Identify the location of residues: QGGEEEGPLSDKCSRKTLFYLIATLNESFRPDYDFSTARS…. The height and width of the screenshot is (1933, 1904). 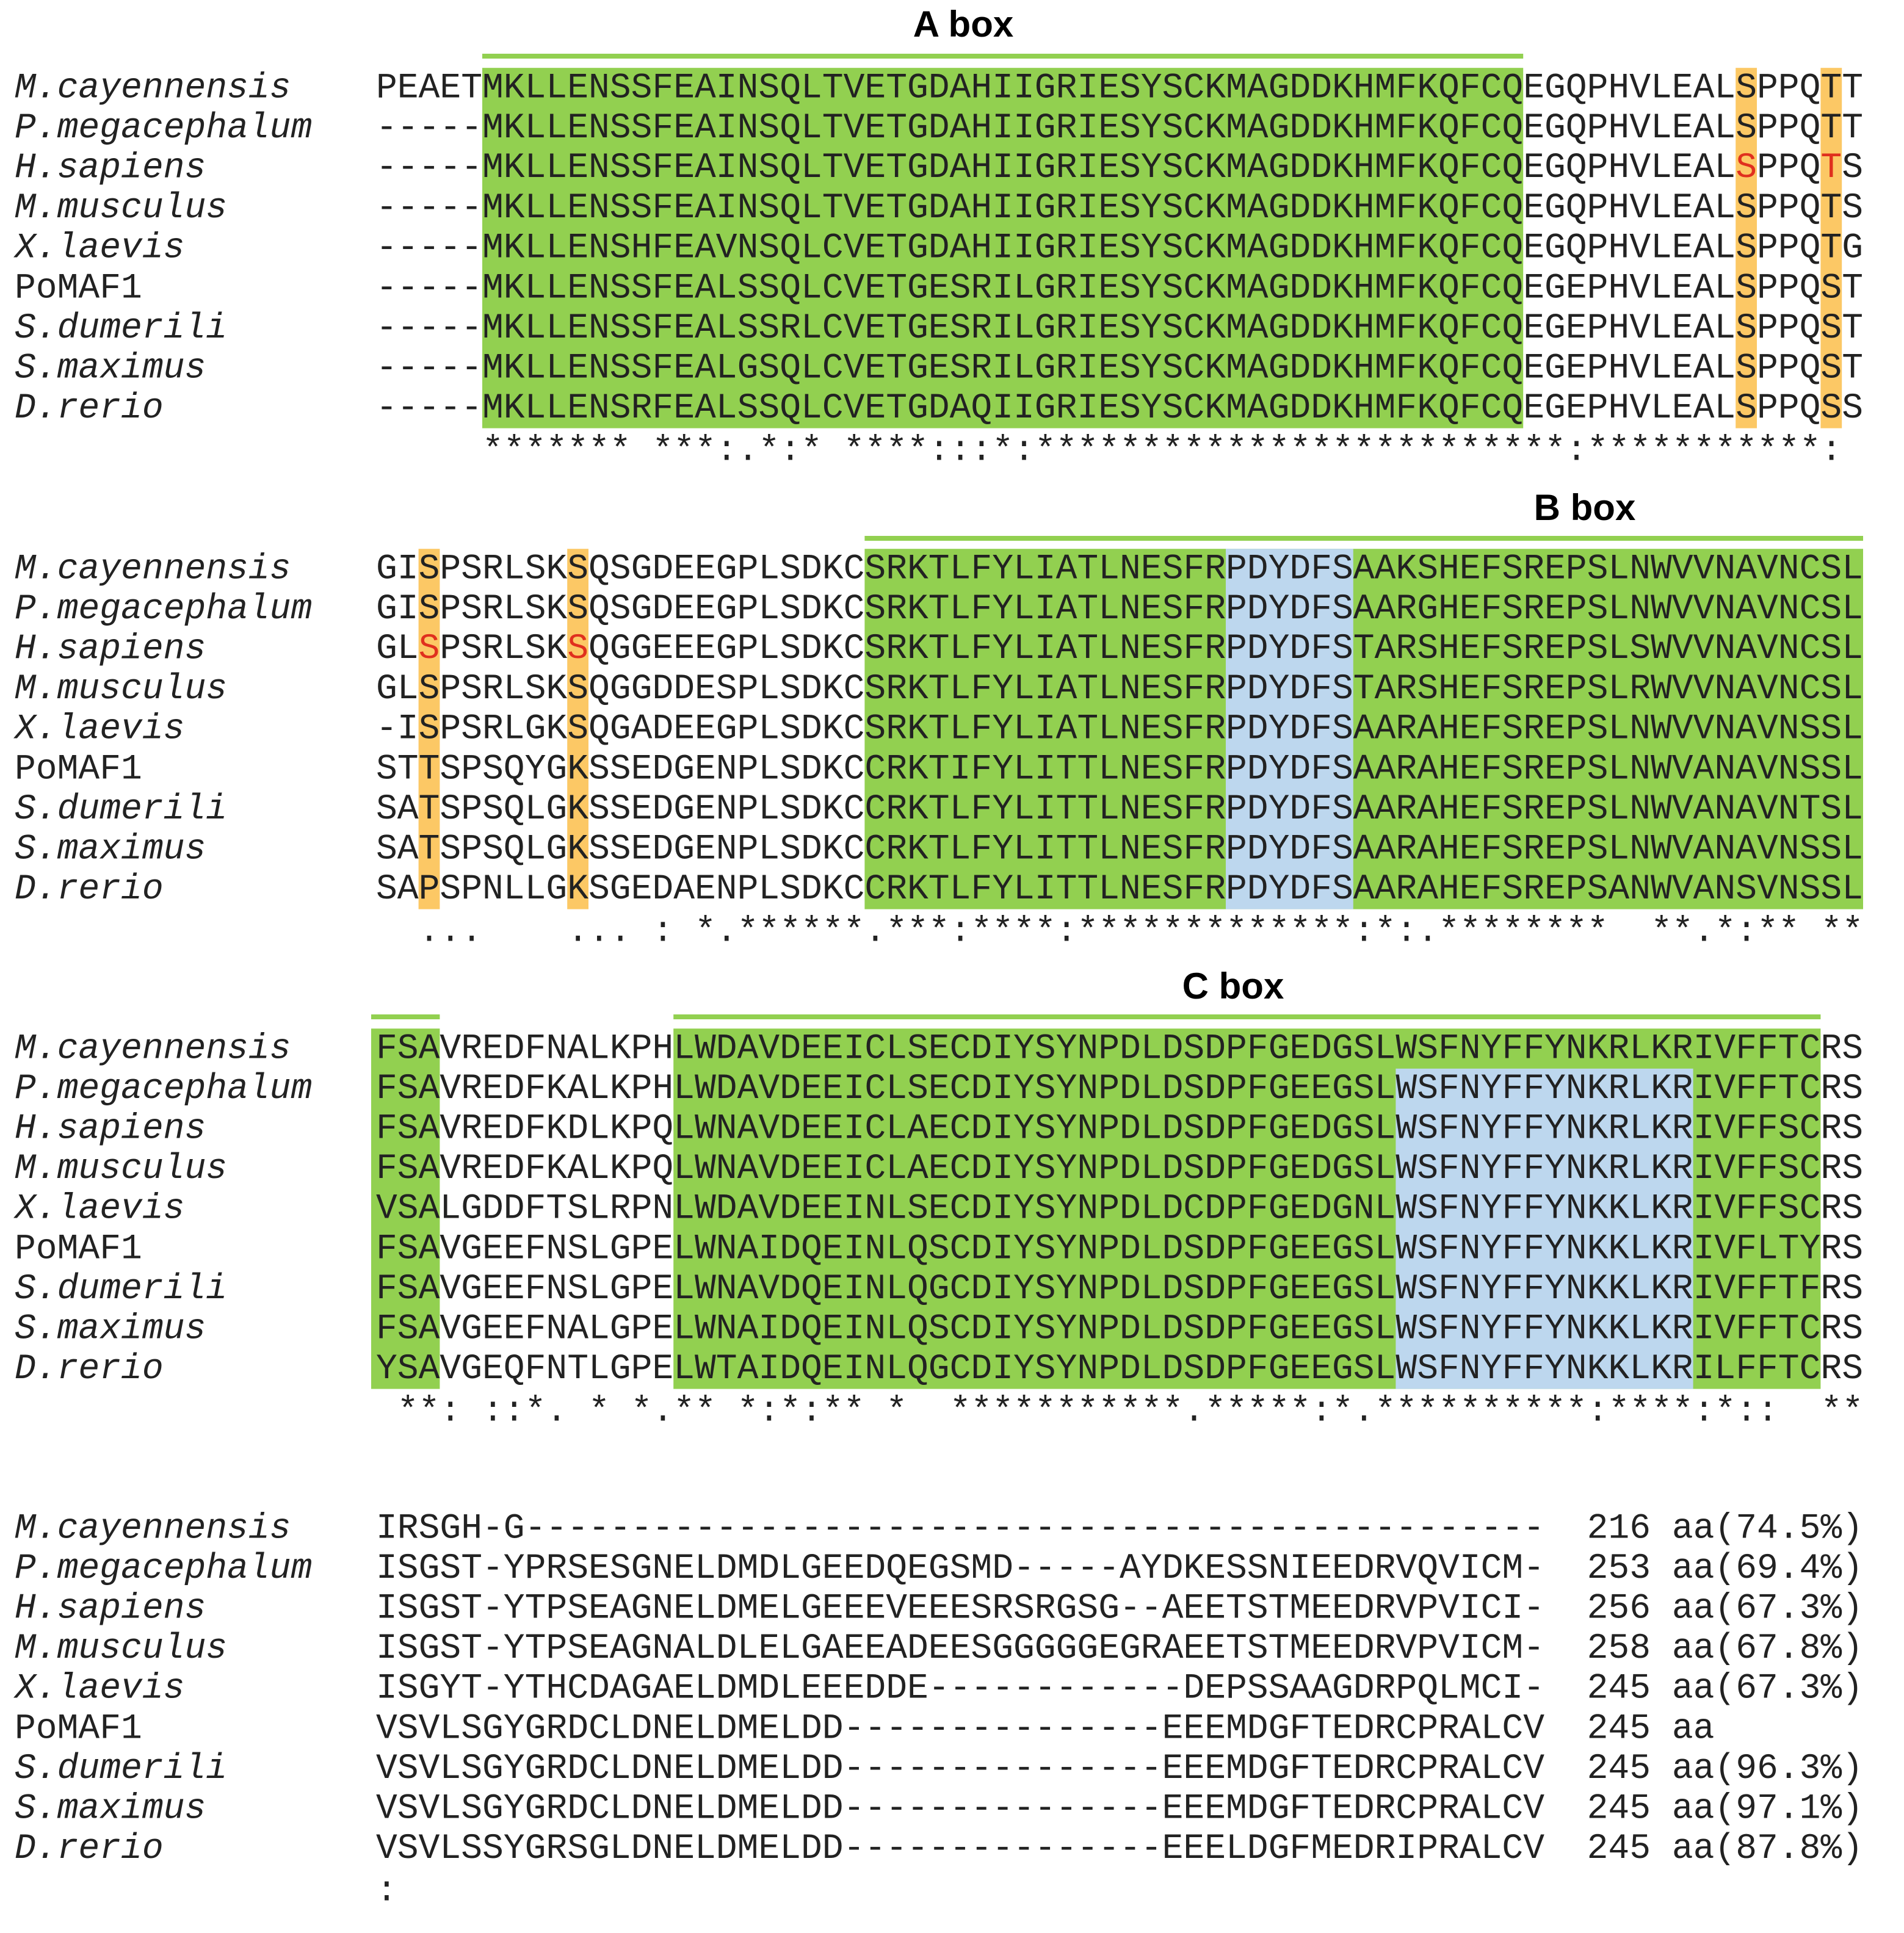
(1225, 650).